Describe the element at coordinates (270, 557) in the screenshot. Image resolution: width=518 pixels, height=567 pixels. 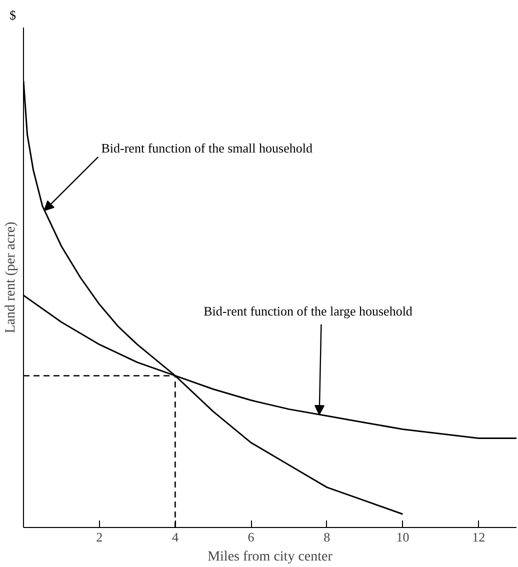
I see `x-axis-title: Miles from city center` at that location.